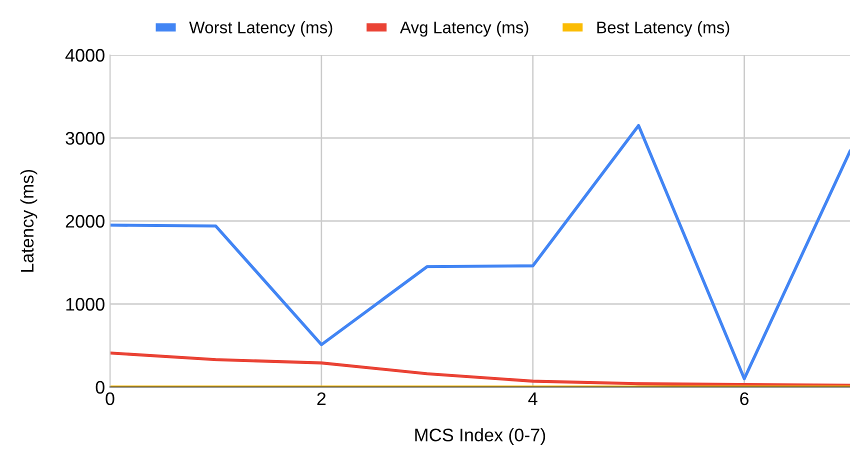 The width and height of the screenshot is (850, 459). What do you see at coordinates (29, 221) in the screenshot?
I see `y-axis-title: Latency (ms)` at bounding box center [29, 221].